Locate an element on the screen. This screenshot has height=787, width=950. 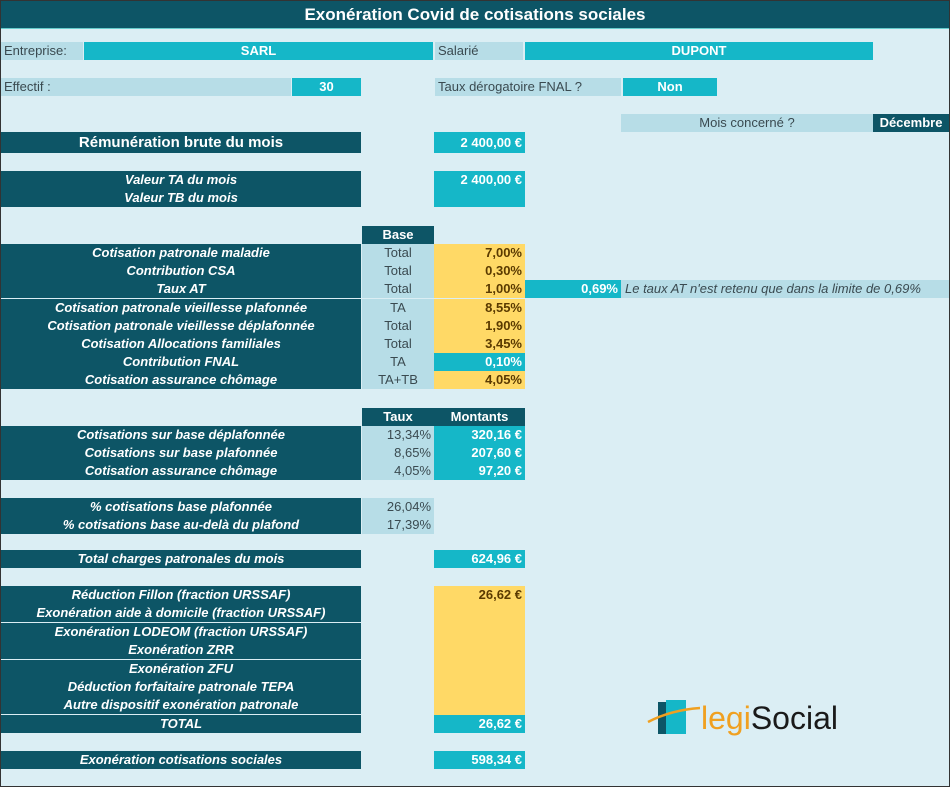
effectif-input: 30 is located at coordinates (326, 87).